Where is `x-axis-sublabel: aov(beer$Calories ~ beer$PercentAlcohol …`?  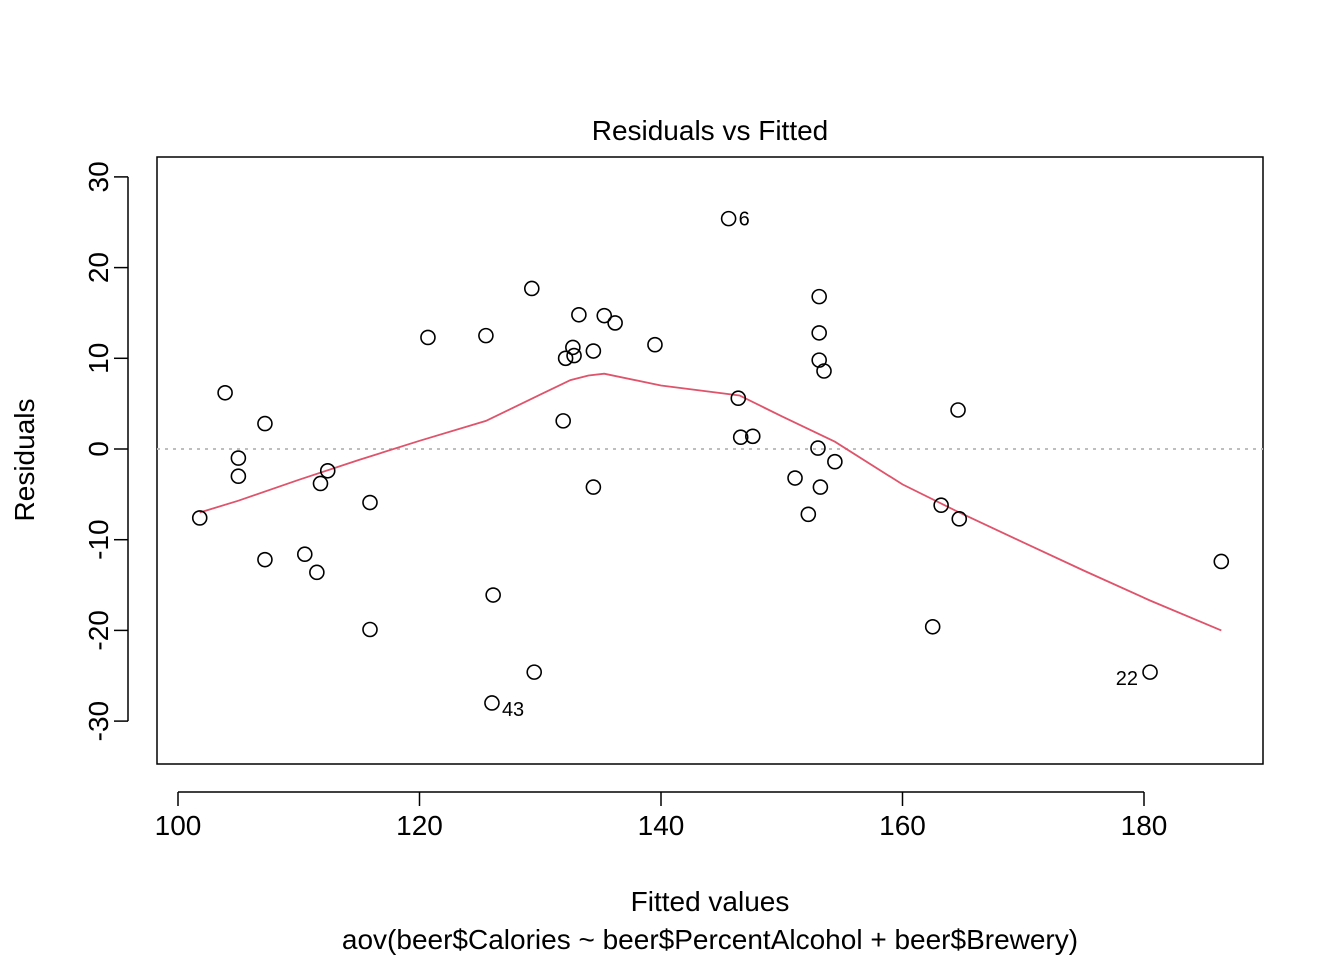 x-axis-sublabel: aov(beer$Calories ~ beer$PercentAlcohol … is located at coordinates (710, 939).